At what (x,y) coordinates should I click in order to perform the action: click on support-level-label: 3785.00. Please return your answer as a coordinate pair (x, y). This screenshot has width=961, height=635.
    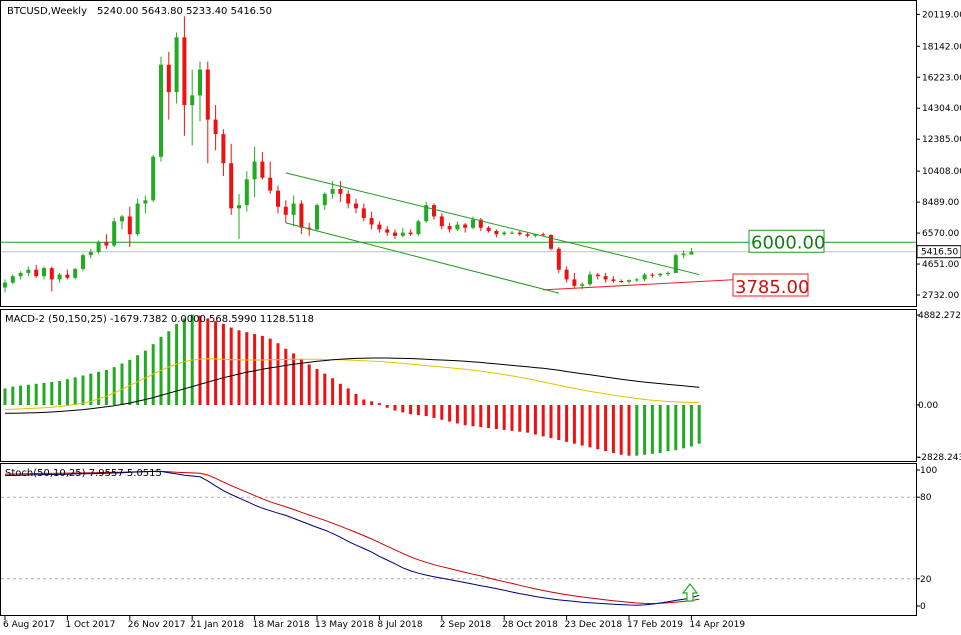
    Looking at the image, I should click on (770, 285).